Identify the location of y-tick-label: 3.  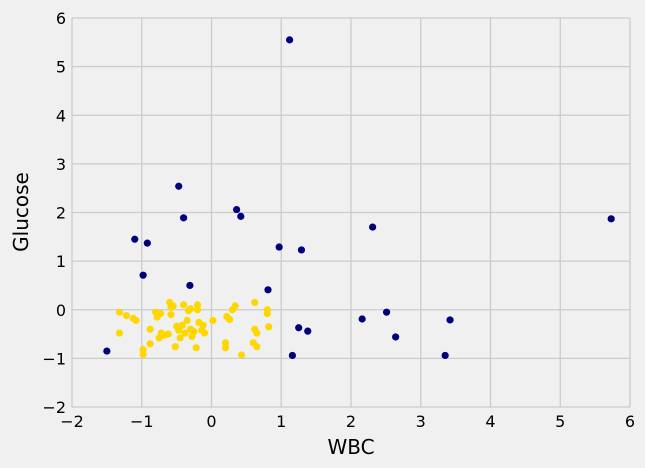
(61, 164).